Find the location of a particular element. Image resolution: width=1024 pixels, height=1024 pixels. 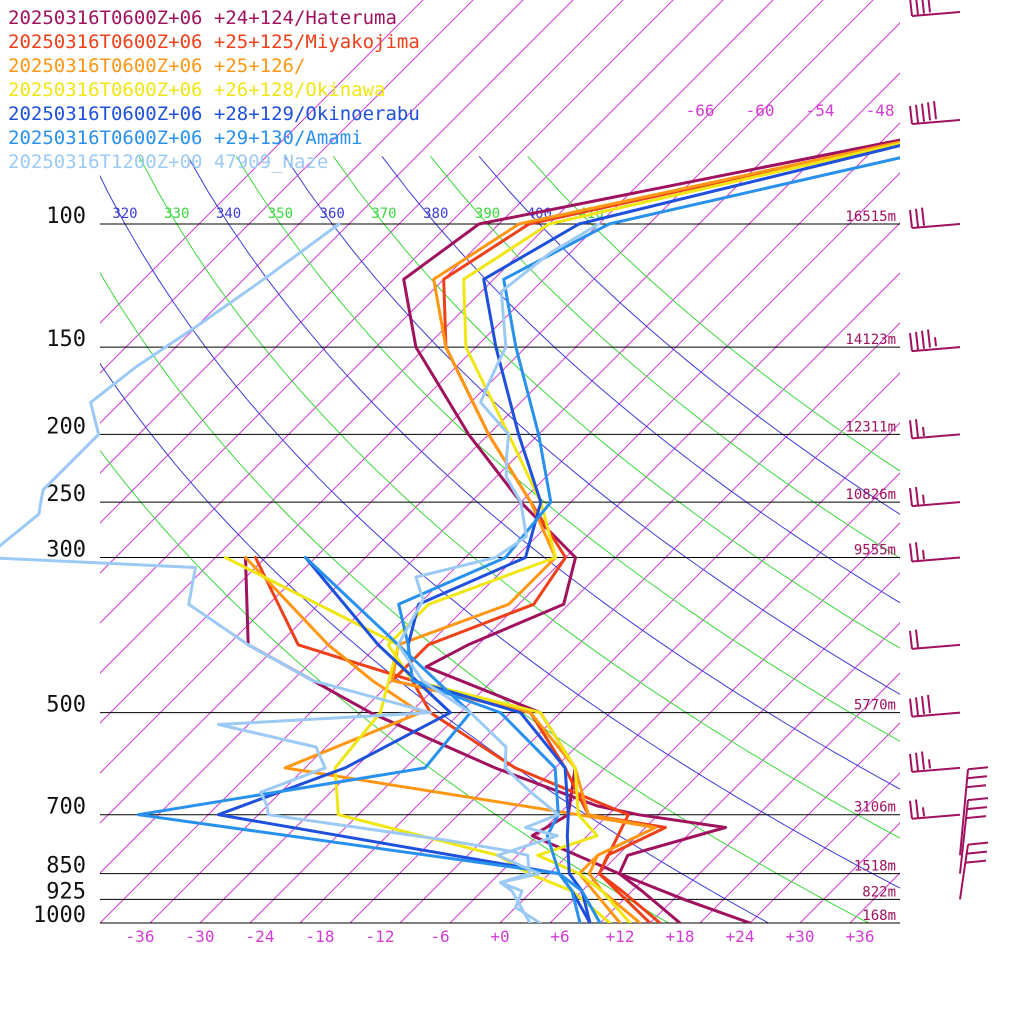

temperature-tick-label: +0 is located at coordinates (499, 936).